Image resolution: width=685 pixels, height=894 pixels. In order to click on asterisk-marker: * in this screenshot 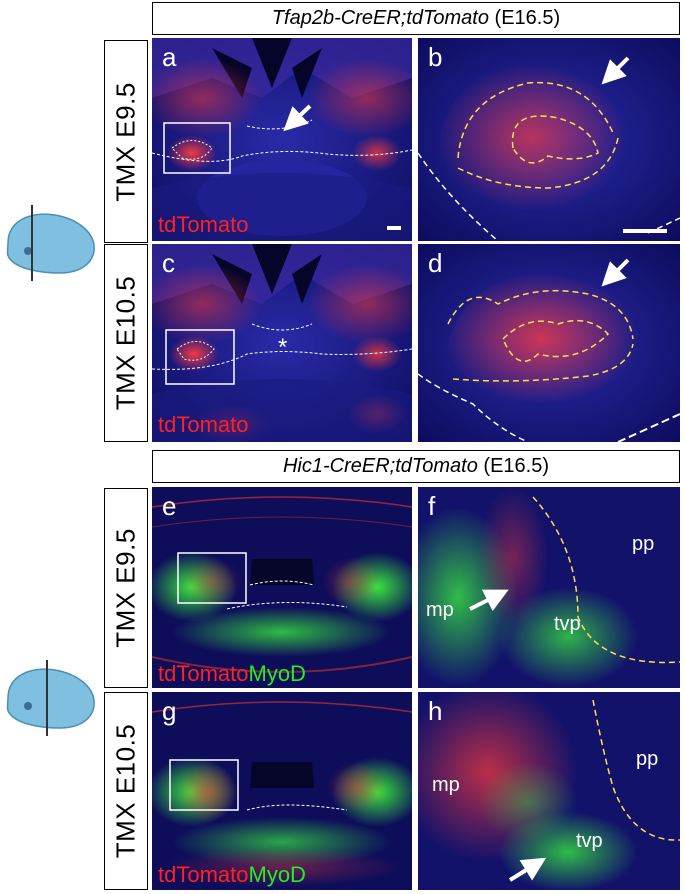, I will do `click(283, 347)`.